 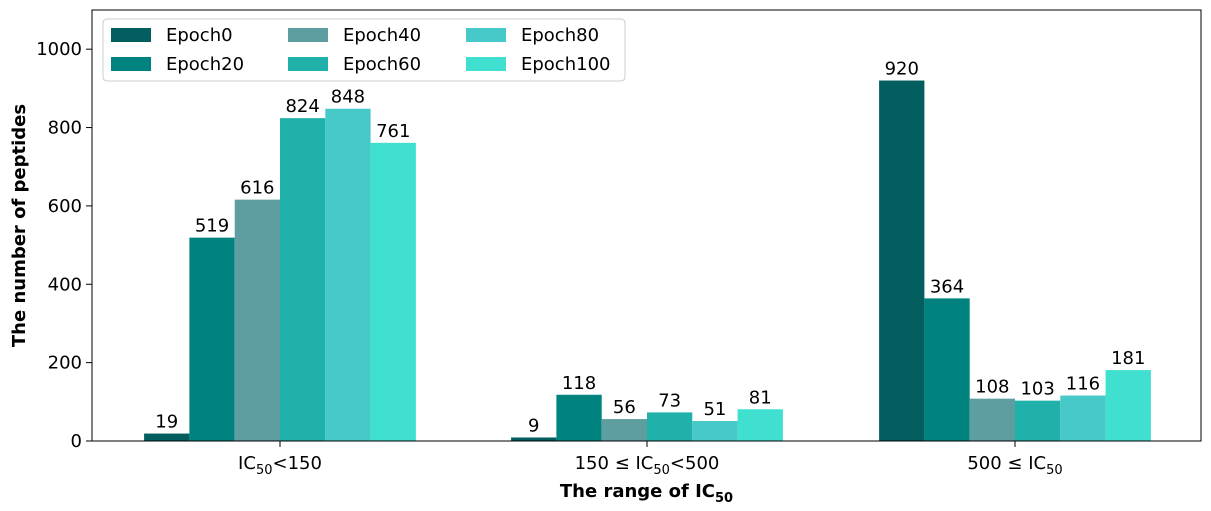 I want to click on value-label: 920, so click(x=902, y=69).